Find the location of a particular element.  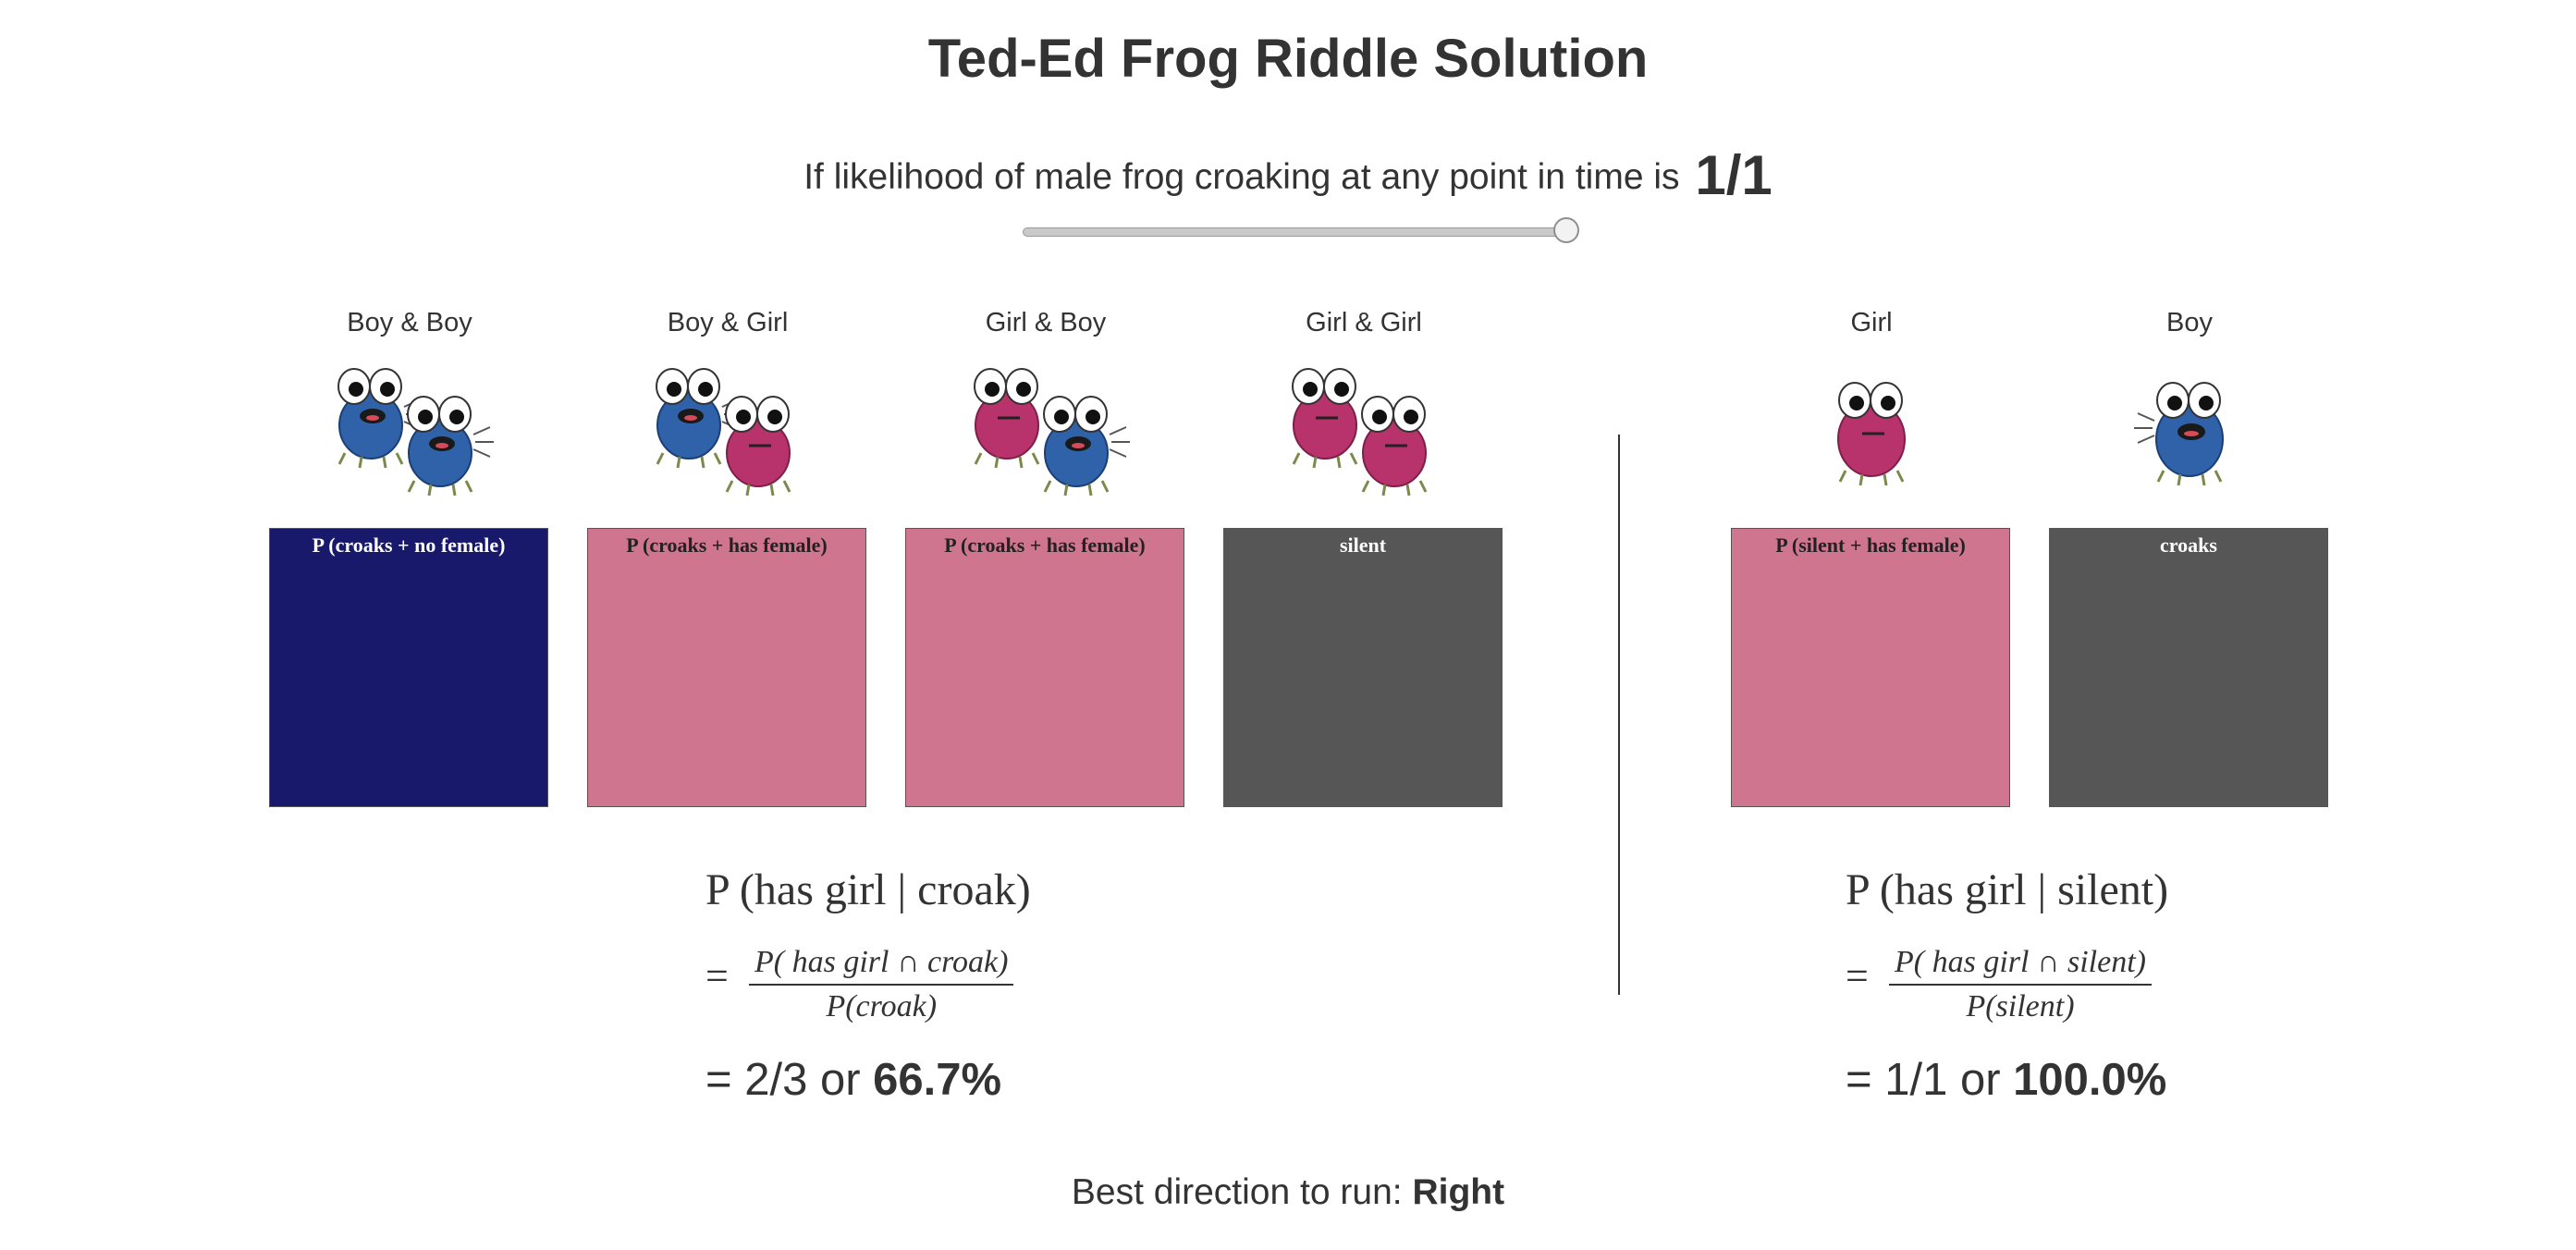

box-boy-boy: P (croaks + no female) is located at coordinates (408, 667).